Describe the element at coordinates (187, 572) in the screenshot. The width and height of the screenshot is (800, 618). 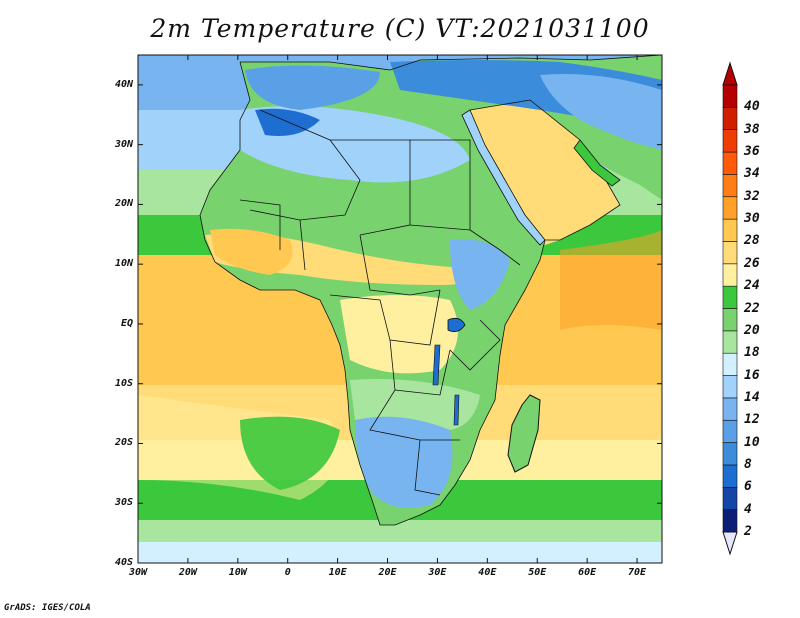
I see `lon-label: 20W` at that location.